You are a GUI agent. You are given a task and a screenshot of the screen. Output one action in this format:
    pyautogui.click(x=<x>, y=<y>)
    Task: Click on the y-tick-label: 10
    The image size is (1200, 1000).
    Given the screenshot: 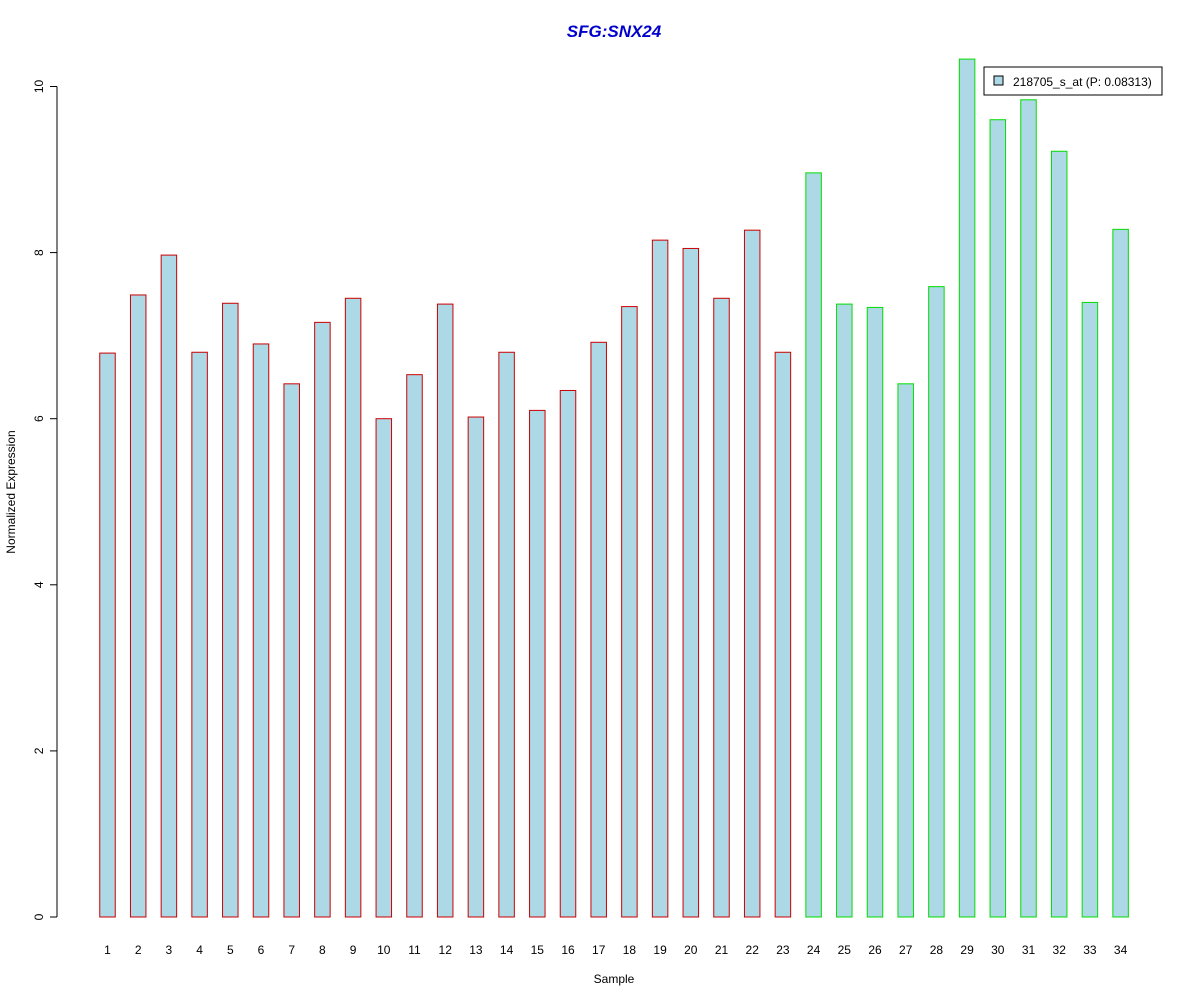 What is the action you would take?
    pyautogui.click(x=39, y=87)
    